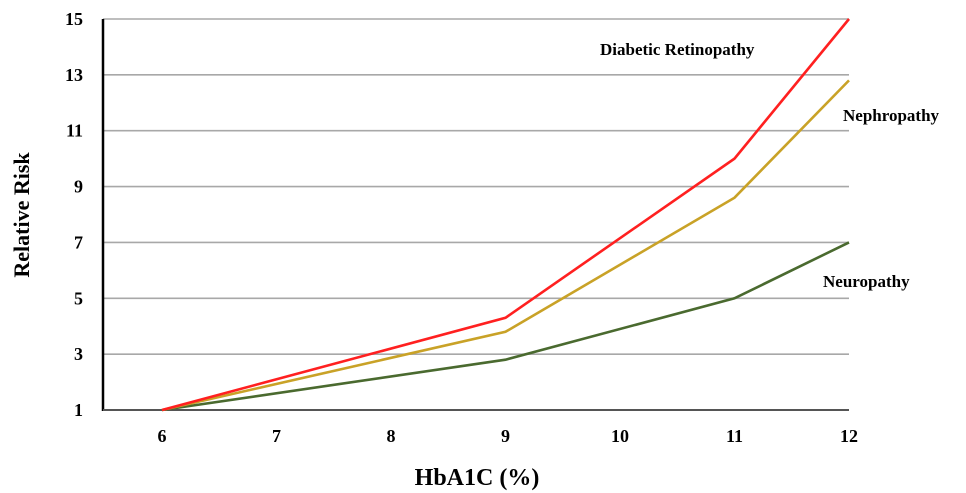 The height and width of the screenshot is (493, 966). What do you see at coordinates (21, 215) in the screenshot?
I see `y-axis-title: Relative Risk` at bounding box center [21, 215].